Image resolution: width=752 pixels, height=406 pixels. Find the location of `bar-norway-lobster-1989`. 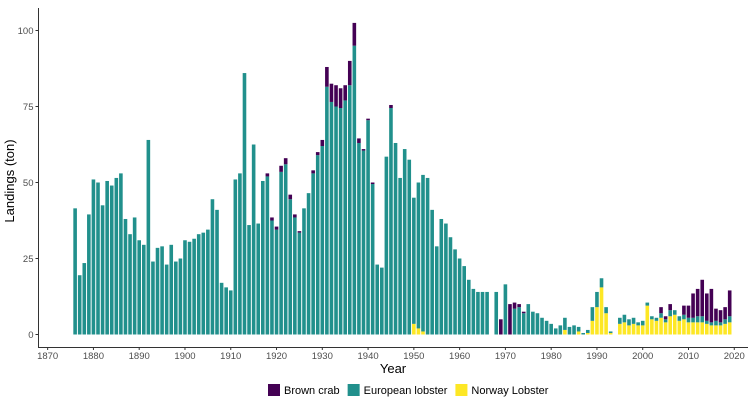

bar-norway-lobster-1989 is located at coordinates (592, 327).